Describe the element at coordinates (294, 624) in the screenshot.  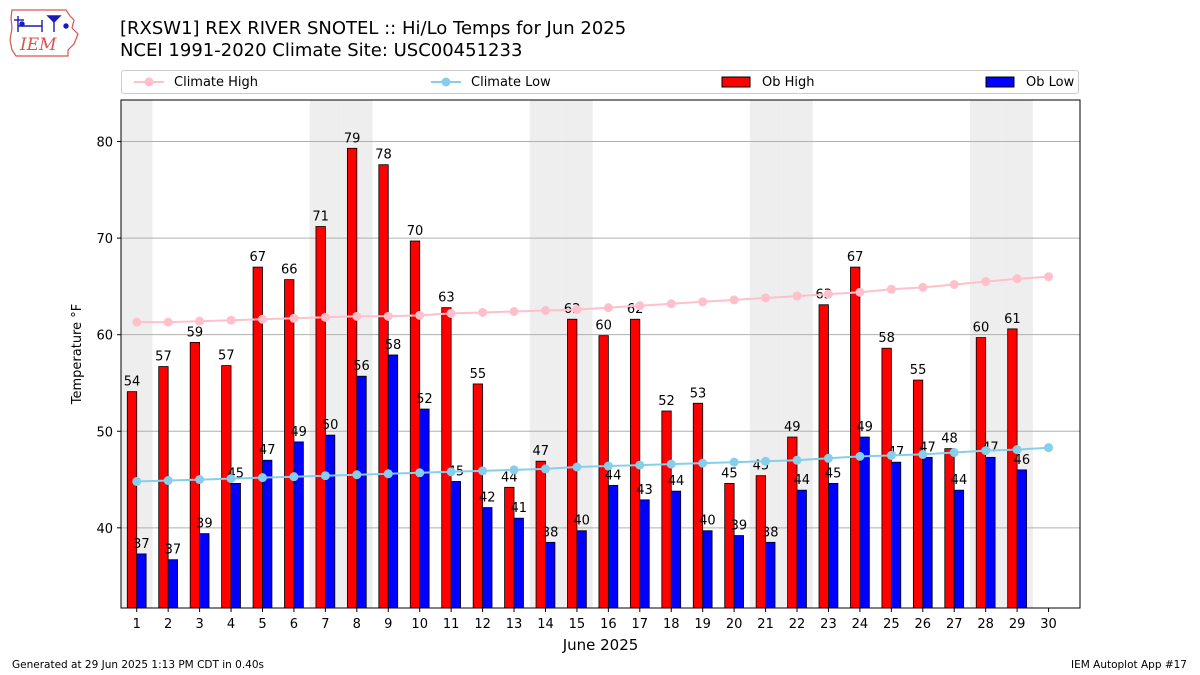
I see `x-tick-label-6: 6` at that location.